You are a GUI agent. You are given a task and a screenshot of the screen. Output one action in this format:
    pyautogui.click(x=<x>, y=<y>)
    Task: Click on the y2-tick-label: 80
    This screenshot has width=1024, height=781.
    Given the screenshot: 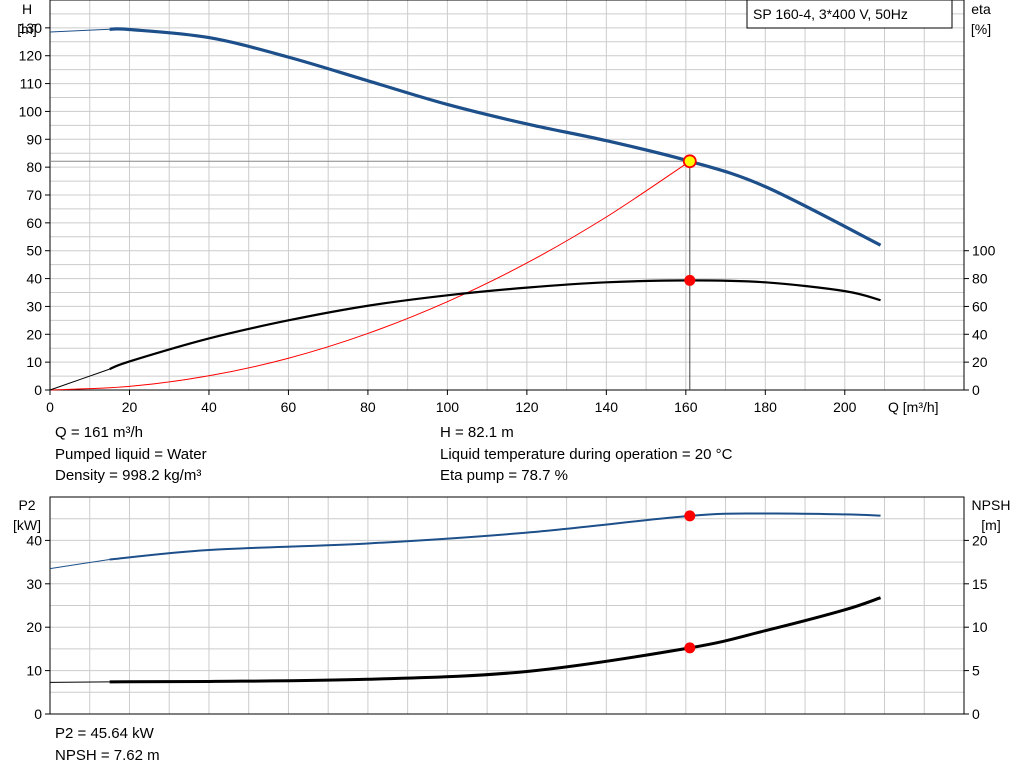 What is the action you would take?
    pyautogui.click(x=980, y=279)
    